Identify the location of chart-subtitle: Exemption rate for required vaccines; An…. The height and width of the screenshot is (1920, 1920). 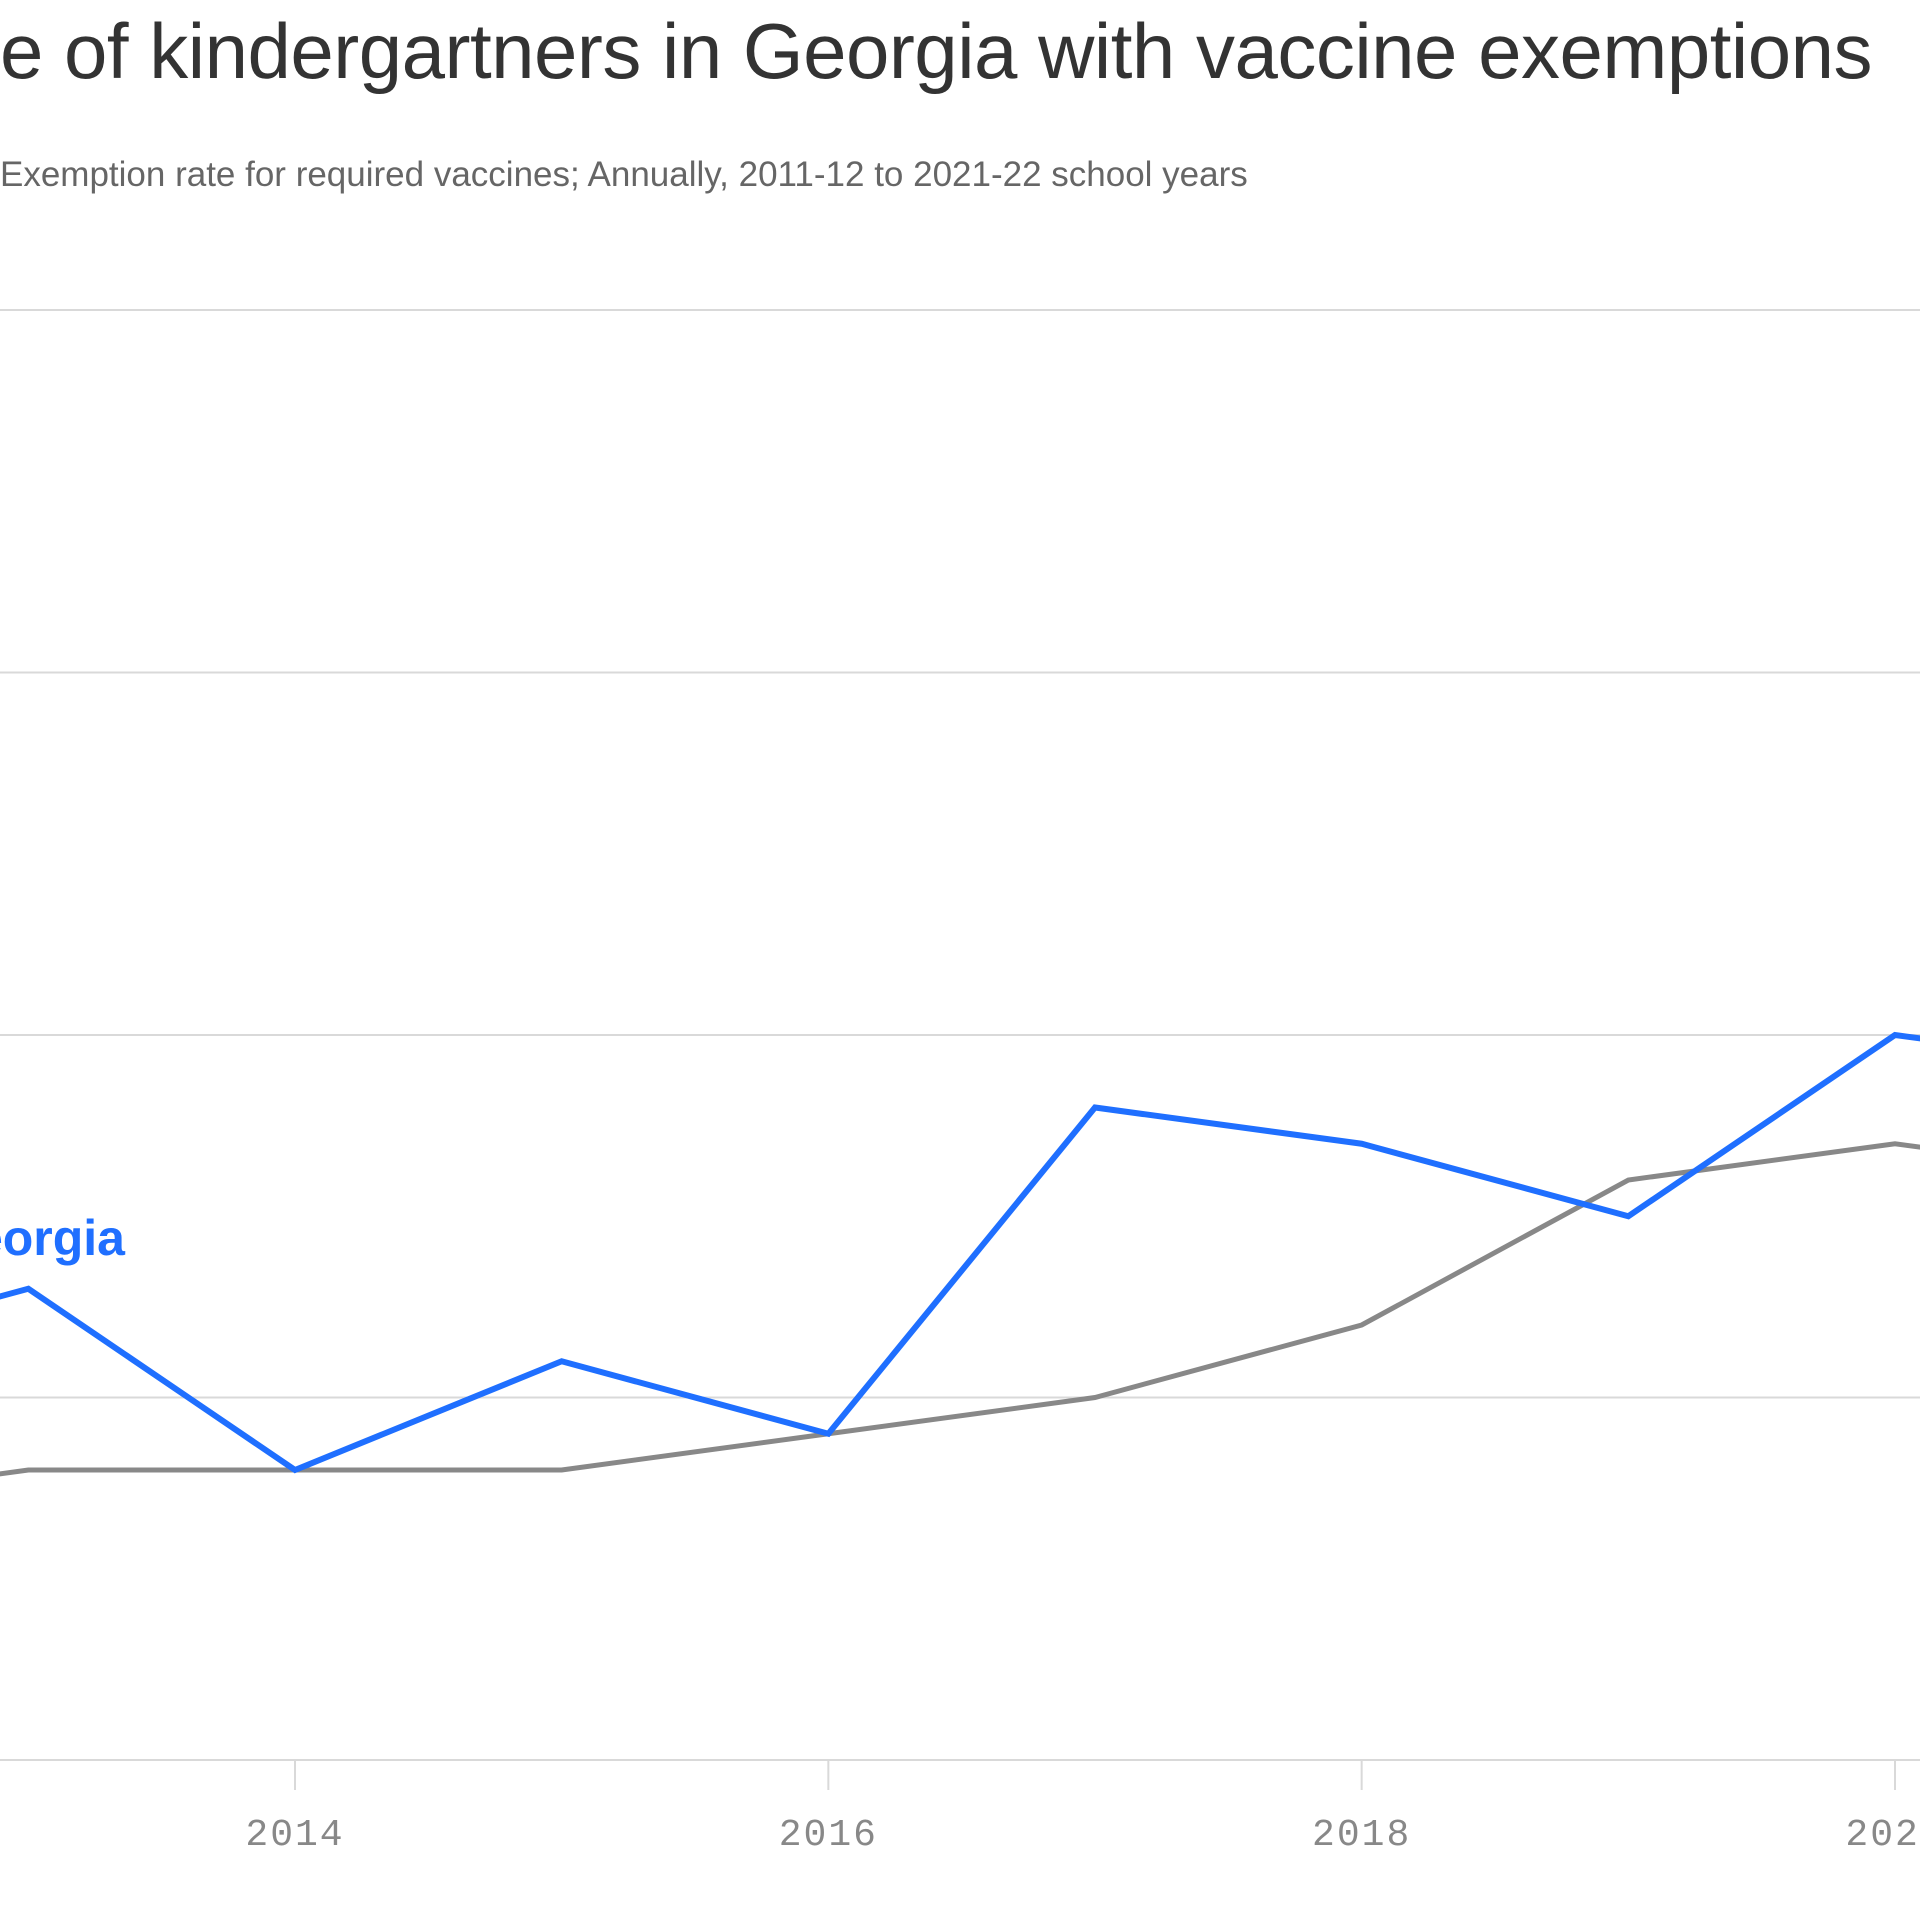
(624, 174).